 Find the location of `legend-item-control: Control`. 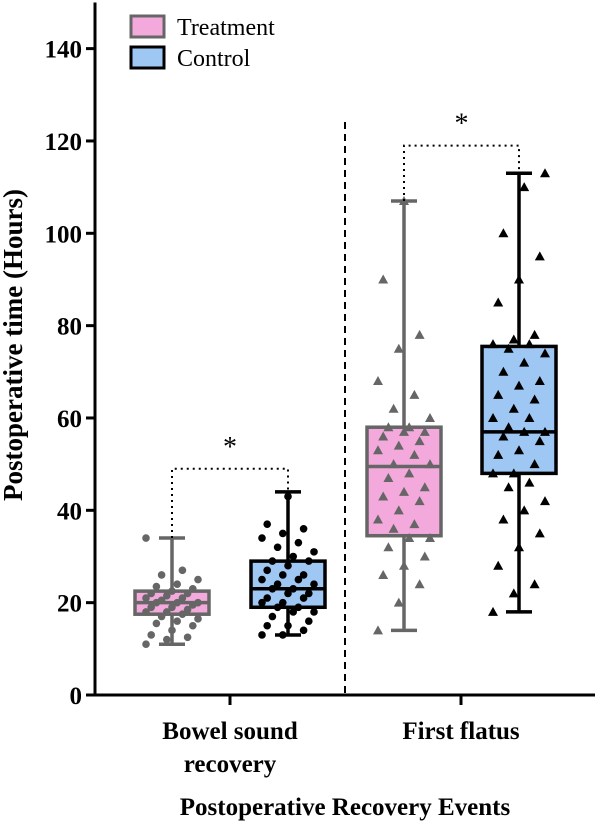

legend-item-control: Control is located at coordinates (190, 58).